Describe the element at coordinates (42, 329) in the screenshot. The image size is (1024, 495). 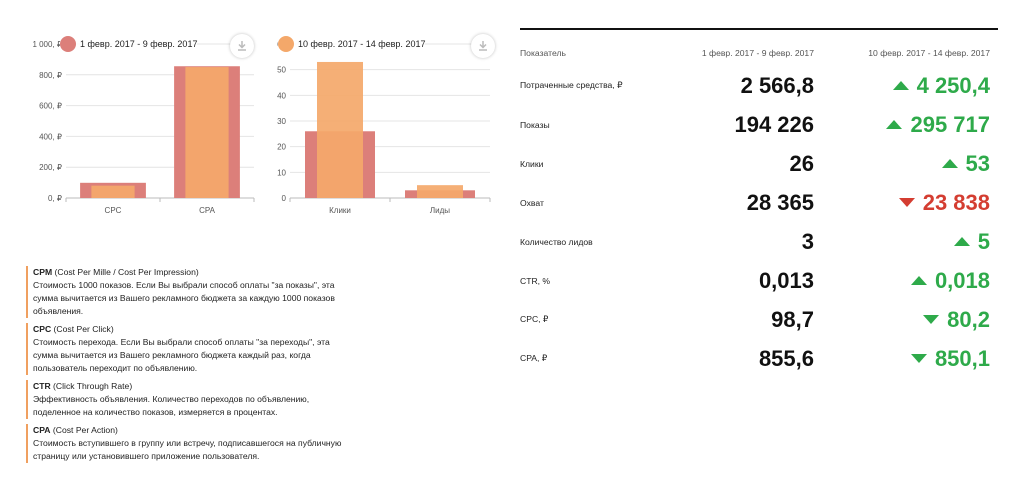
I see `glossary-term: CPC` at that location.